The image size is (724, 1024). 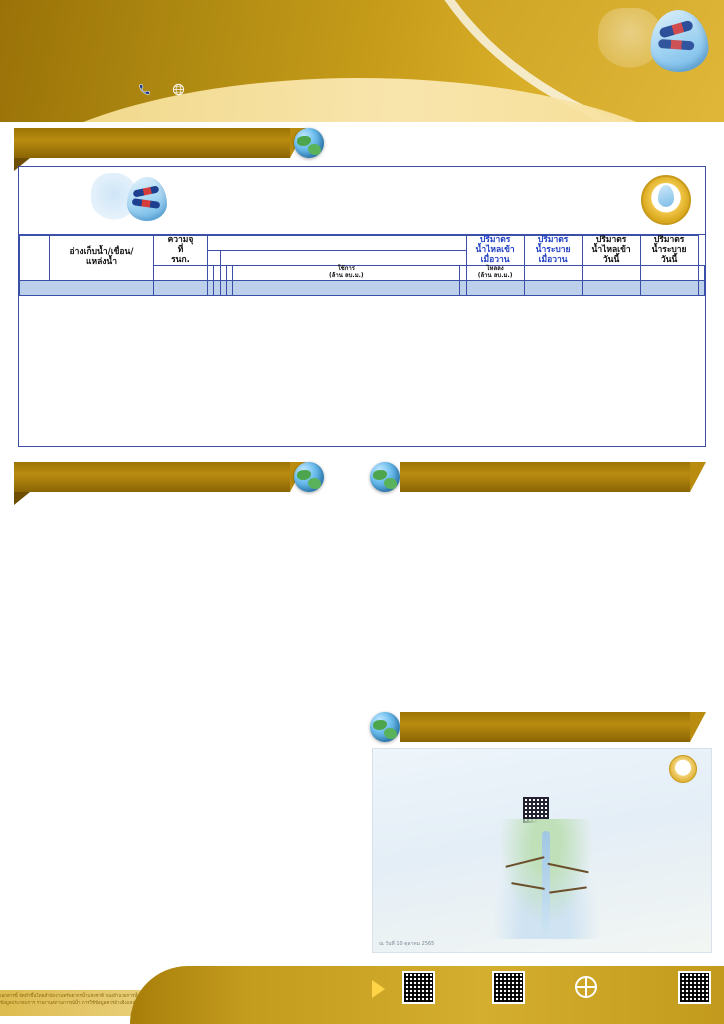 I want to click on large-reservoir-table-body, so click(x=362, y=288).